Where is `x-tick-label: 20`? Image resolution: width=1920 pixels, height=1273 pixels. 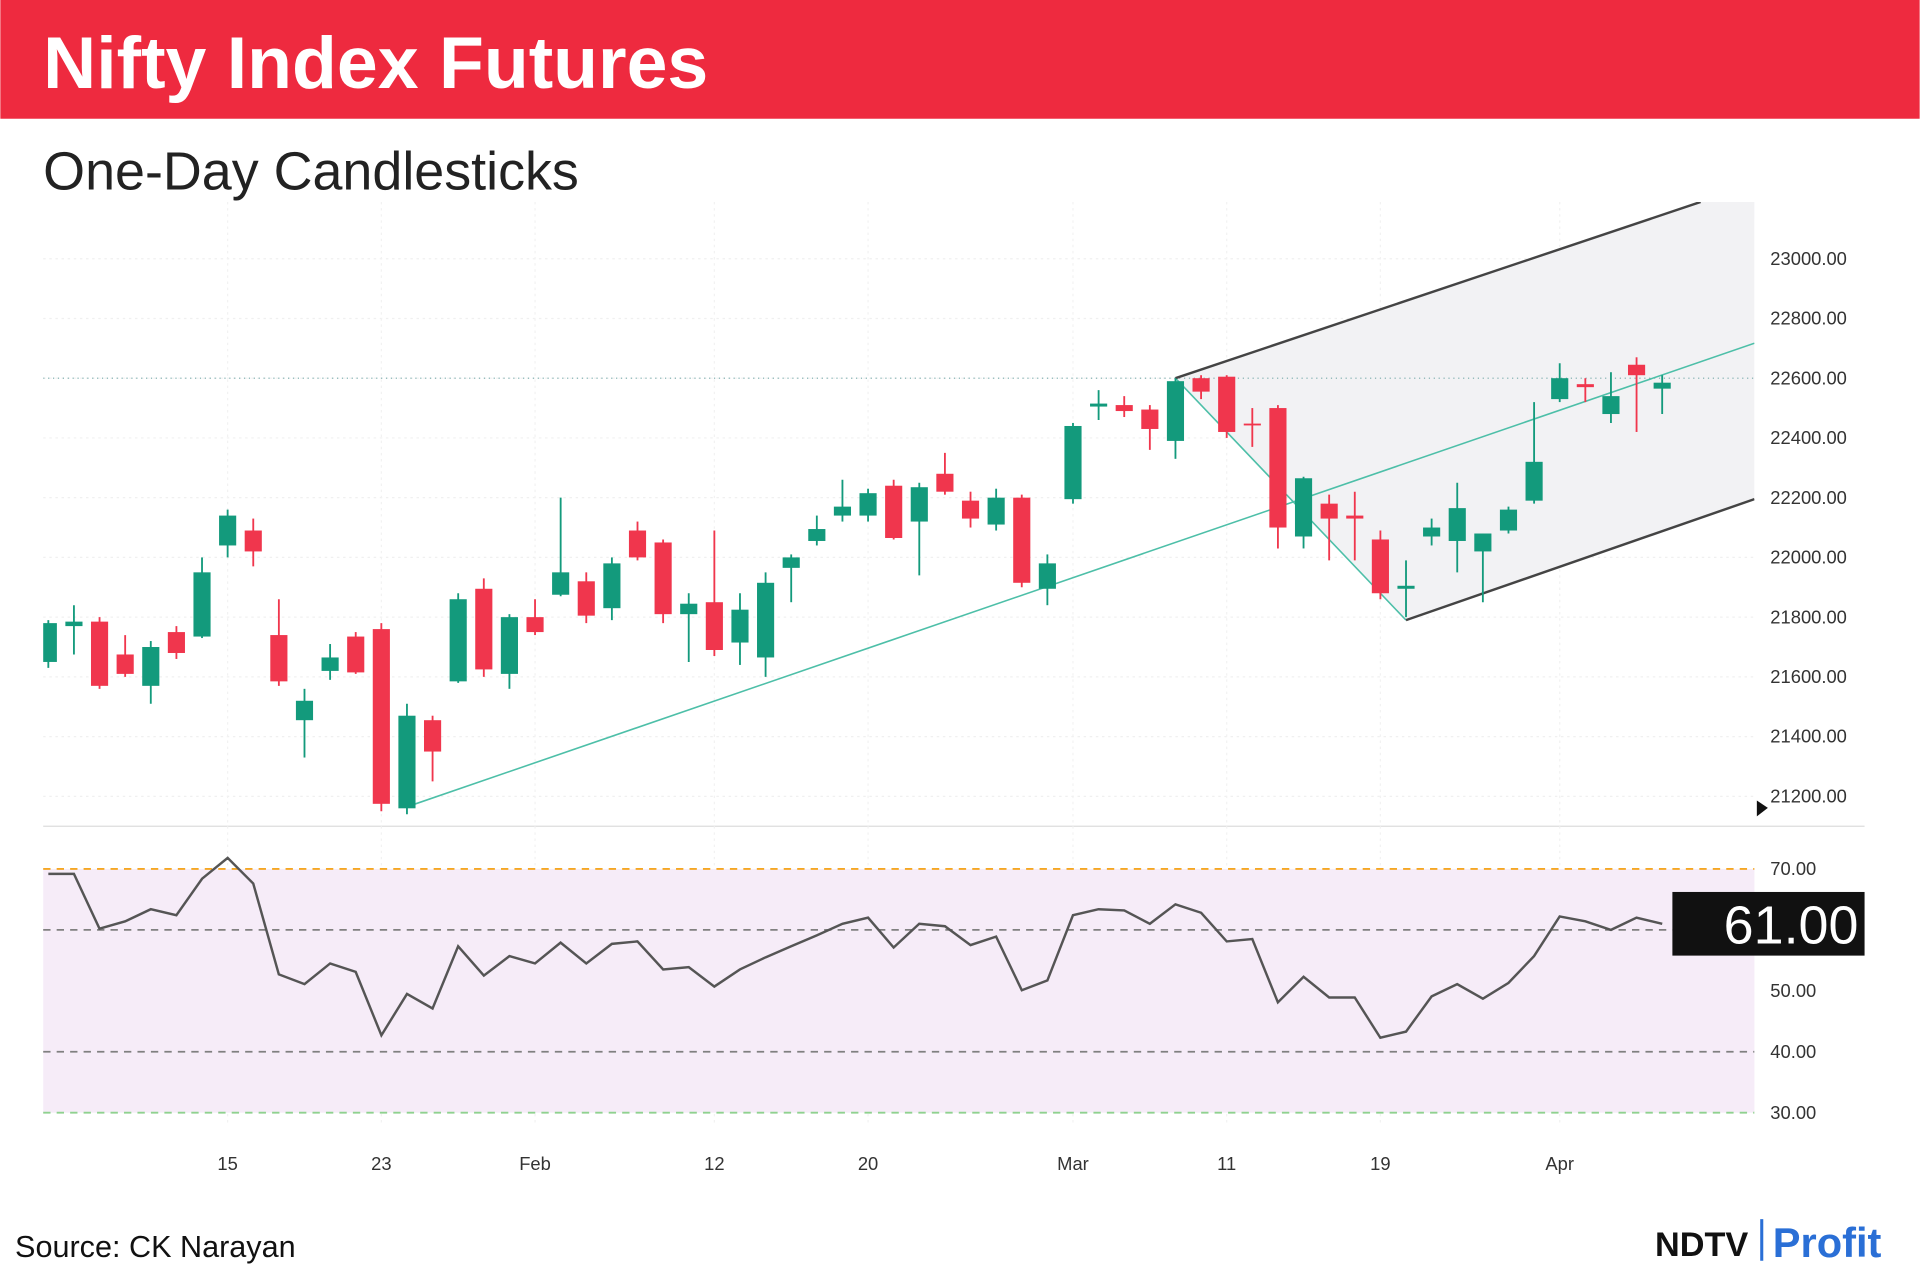
x-tick-label: 20 is located at coordinates (868, 1163).